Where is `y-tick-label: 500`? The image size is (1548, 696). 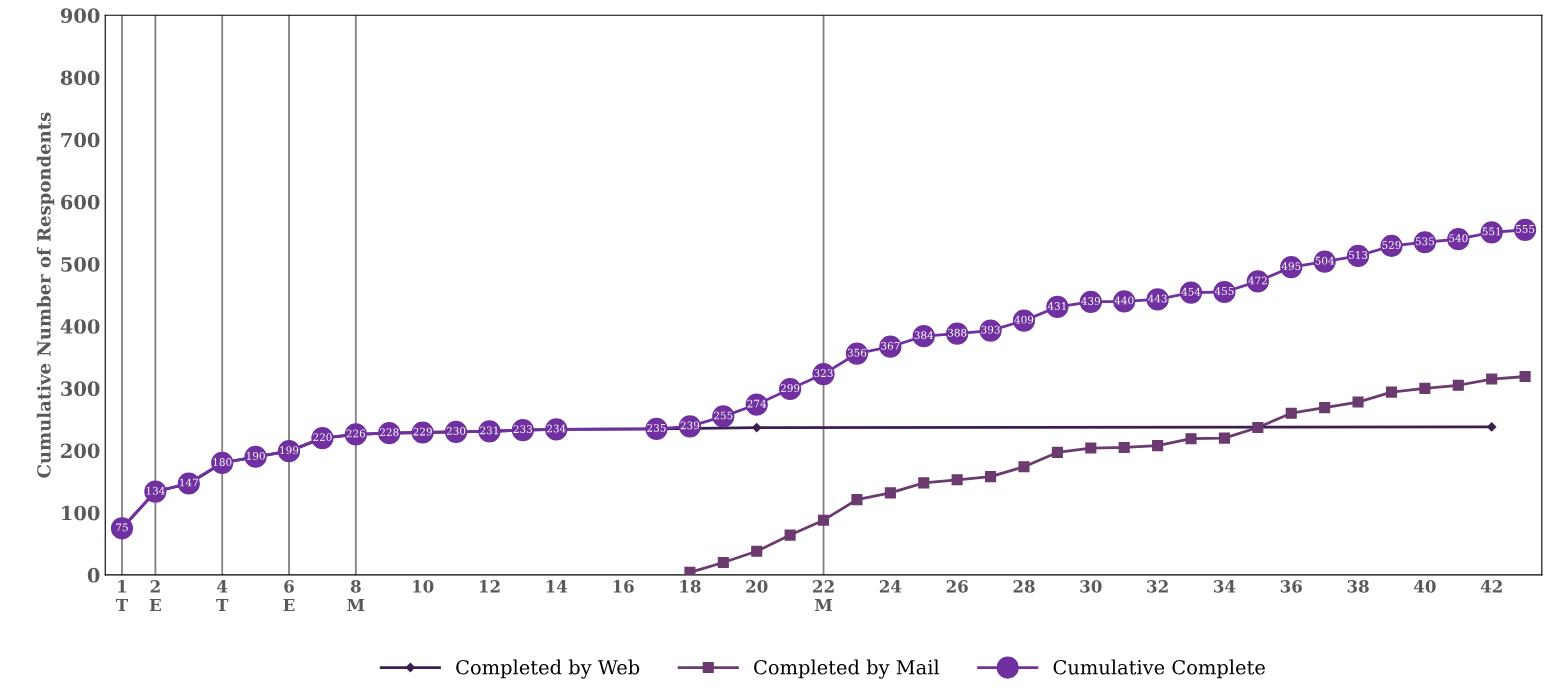
y-tick-label: 500 is located at coordinates (80, 264).